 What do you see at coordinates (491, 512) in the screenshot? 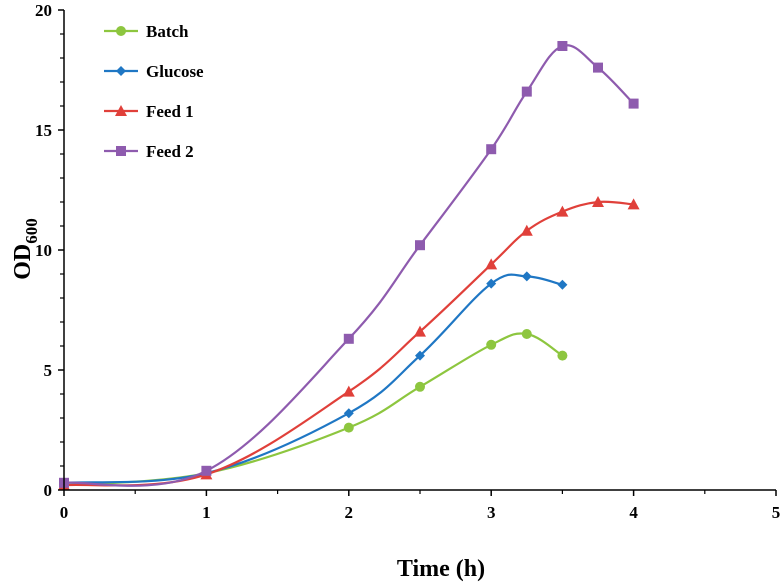
I see `x-tick-label: 3` at bounding box center [491, 512].